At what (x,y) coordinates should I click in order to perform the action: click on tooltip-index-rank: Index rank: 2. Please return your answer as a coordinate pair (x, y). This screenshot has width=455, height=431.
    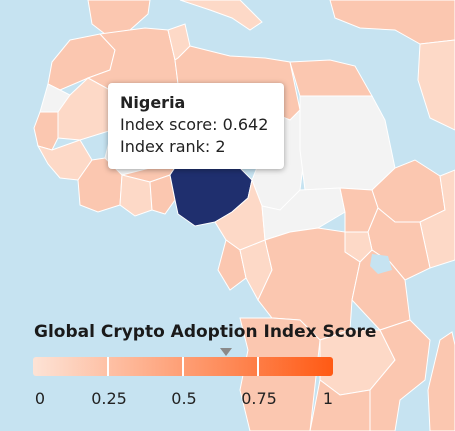
    Looking at the image, I should click on (173, 146).